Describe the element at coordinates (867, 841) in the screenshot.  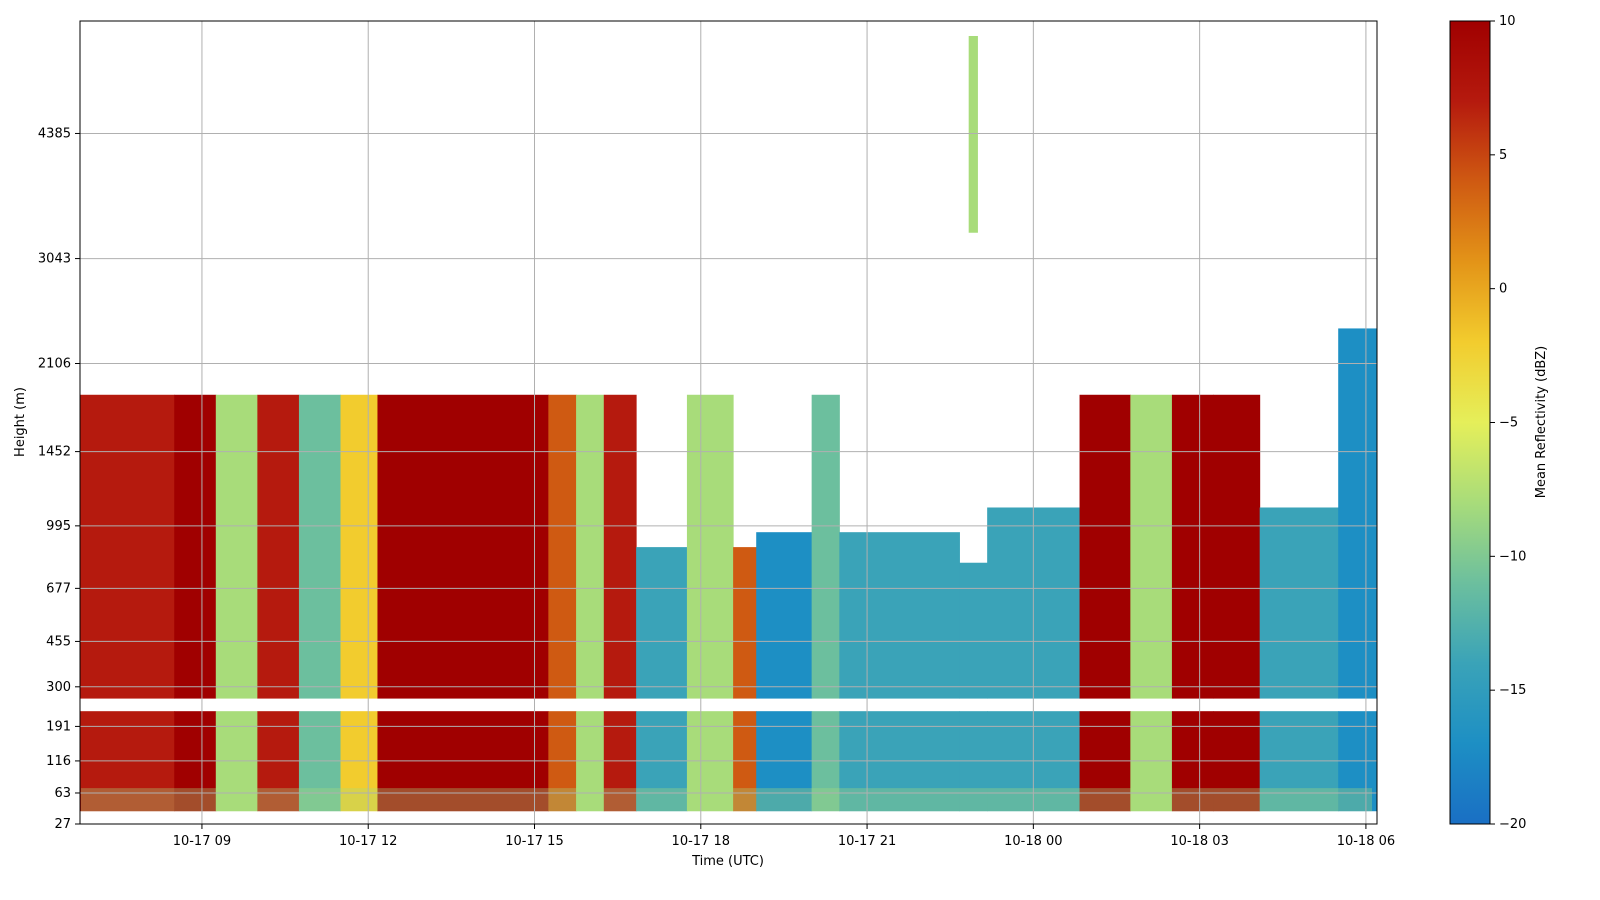
I see `x-tick-label-4: 10-17 21` at that location.